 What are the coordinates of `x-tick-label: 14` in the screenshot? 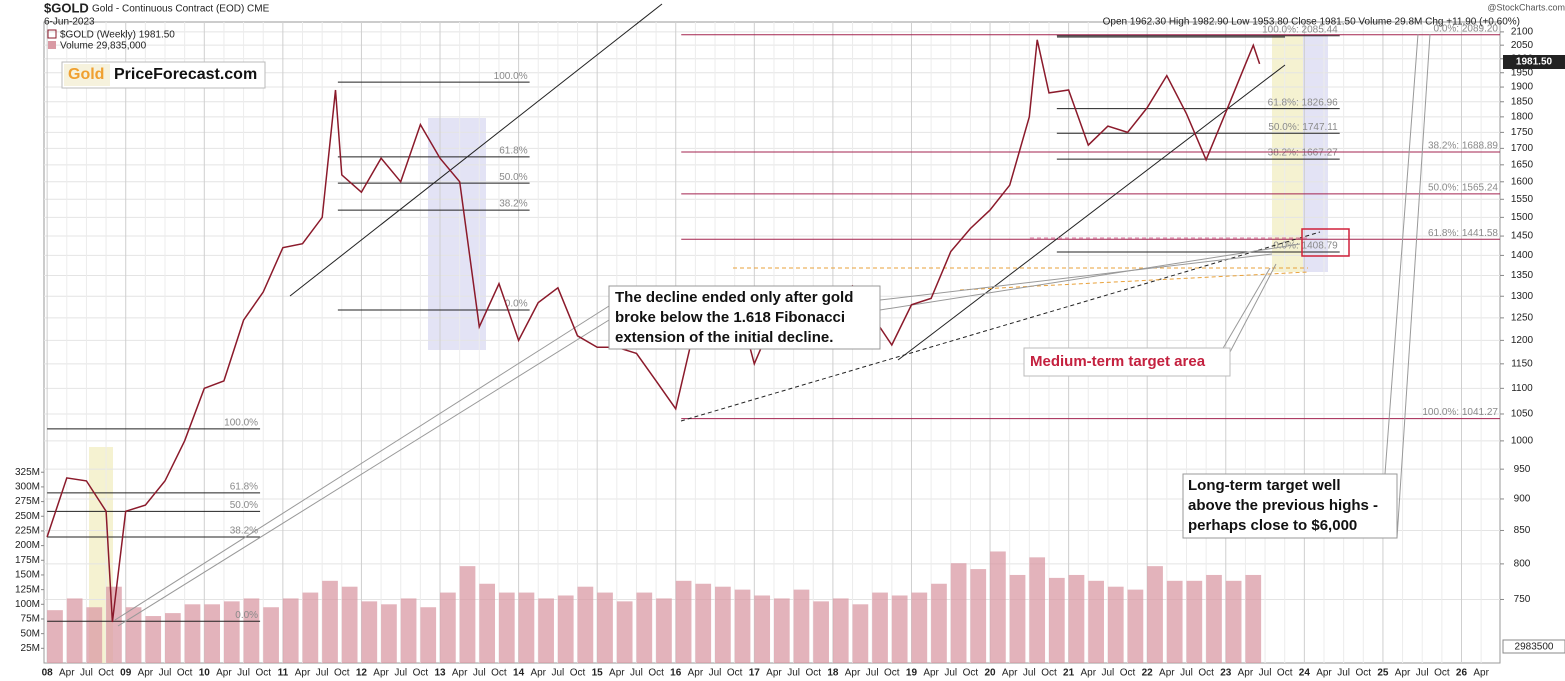 It's located at (519, 673).